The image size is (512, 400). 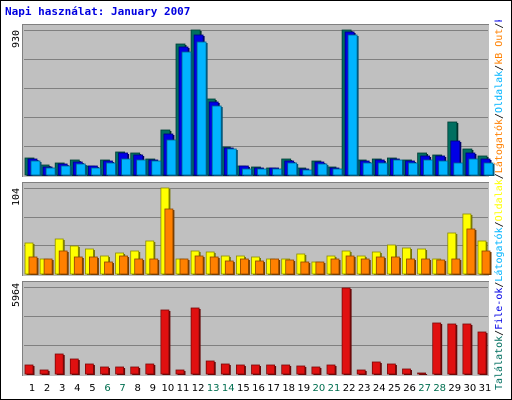 What do you see at coordinates (499, 332) in the screenshot?
I see `legend-item-1: /` at bounding box center [499, 332].